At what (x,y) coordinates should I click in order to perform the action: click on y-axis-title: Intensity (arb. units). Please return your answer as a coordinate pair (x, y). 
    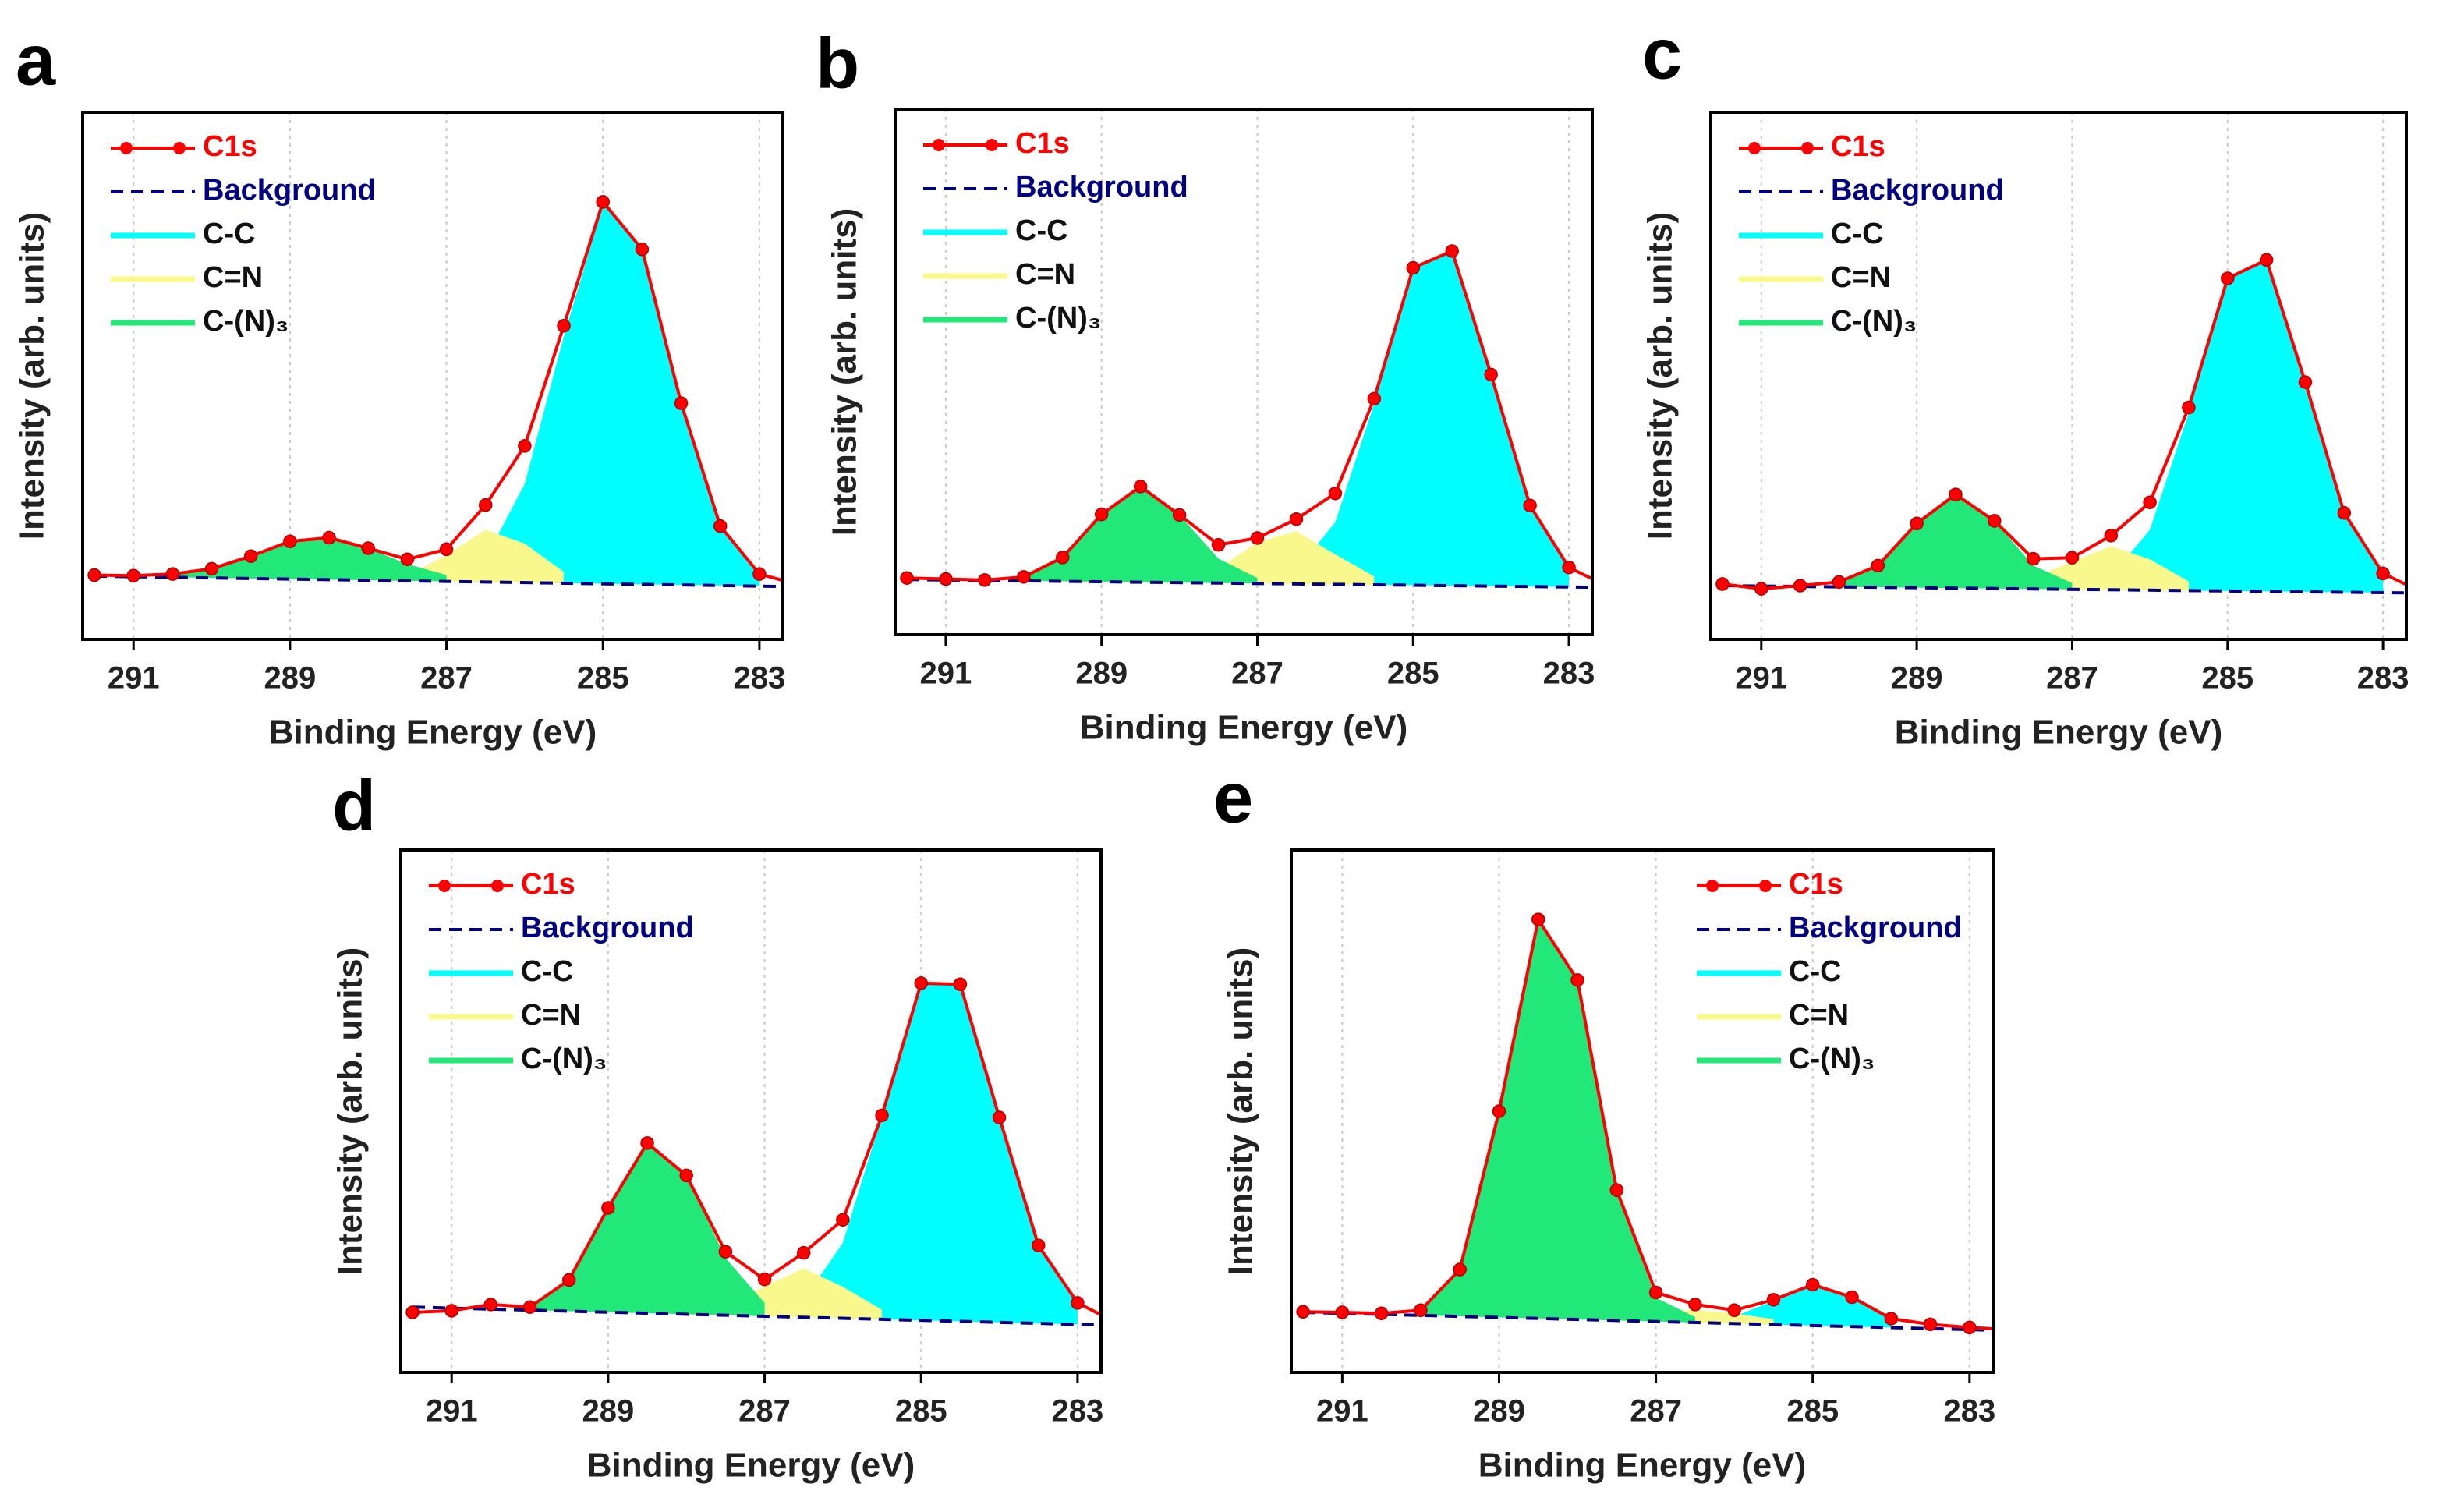
    Looking at the image, I should click on (1660, 376).